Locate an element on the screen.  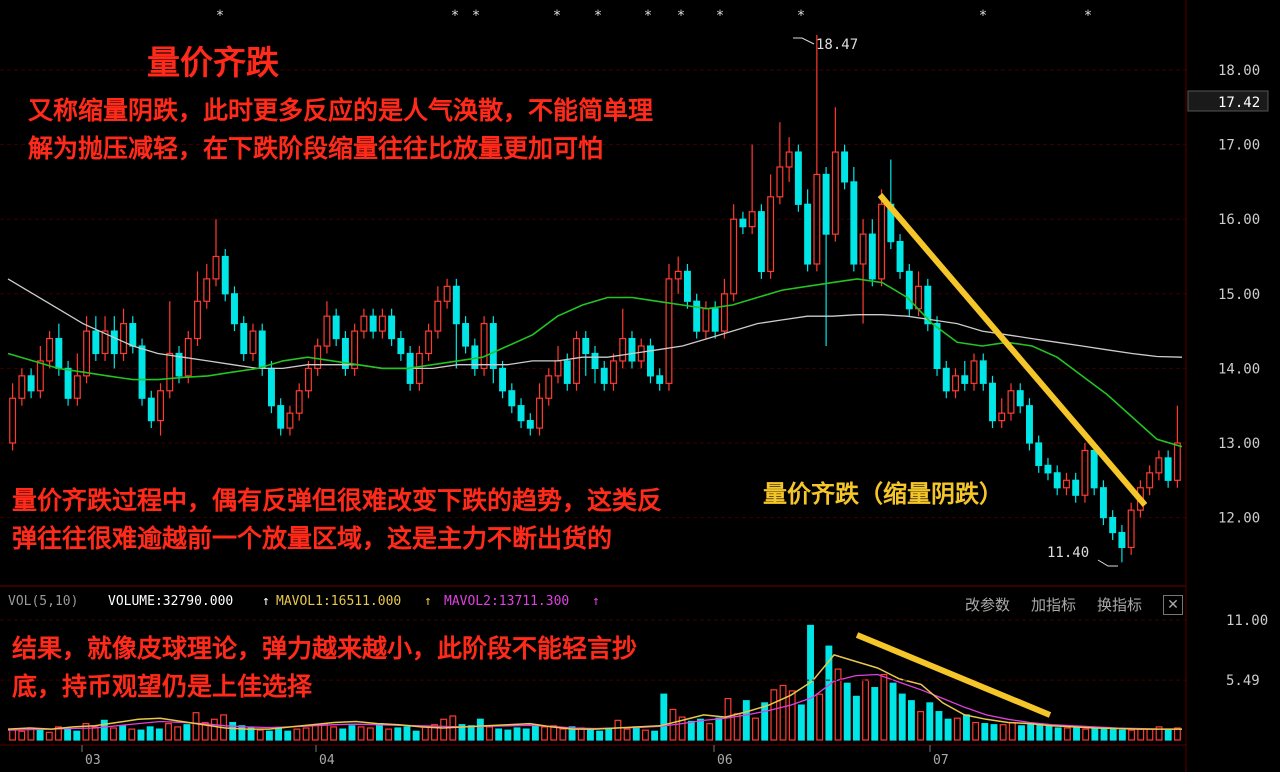
x-tick-label: 03 is located at coordinates (93, 760).